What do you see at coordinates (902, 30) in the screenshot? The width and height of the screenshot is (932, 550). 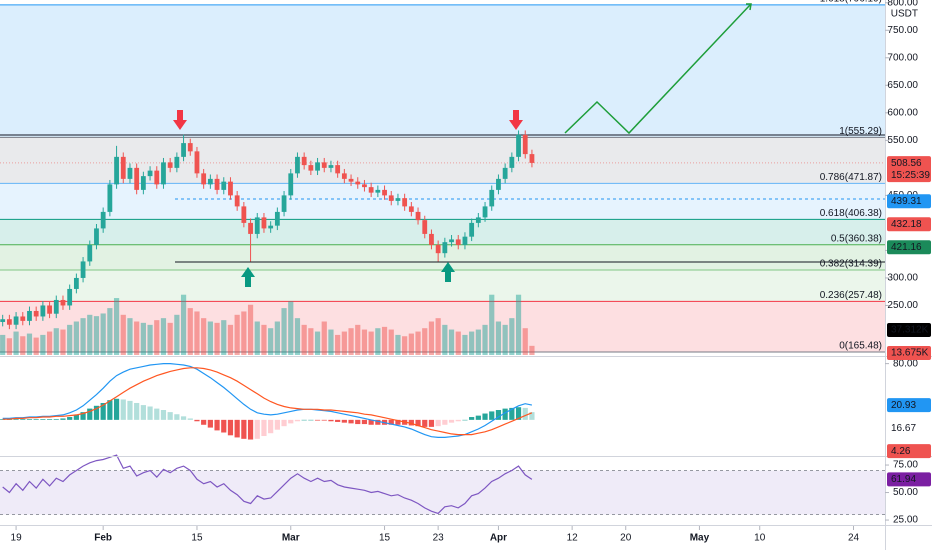 I see `y-tick-label: 750.00` at bounding box center [902, 30].